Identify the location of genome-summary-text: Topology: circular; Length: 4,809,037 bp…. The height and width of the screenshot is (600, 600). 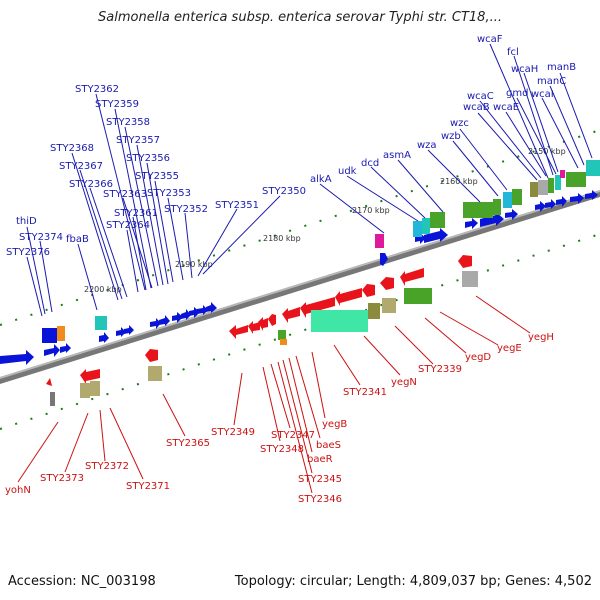
(413, 581).